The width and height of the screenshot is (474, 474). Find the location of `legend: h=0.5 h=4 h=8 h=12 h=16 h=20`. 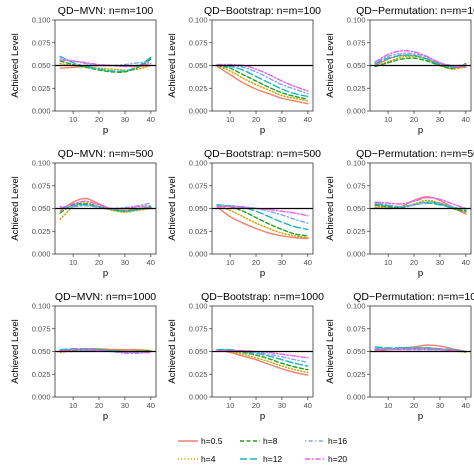

legend: h=0.5 h=4 h=8 h=12 h=16 h=20 is located at coordinates (262, 450).